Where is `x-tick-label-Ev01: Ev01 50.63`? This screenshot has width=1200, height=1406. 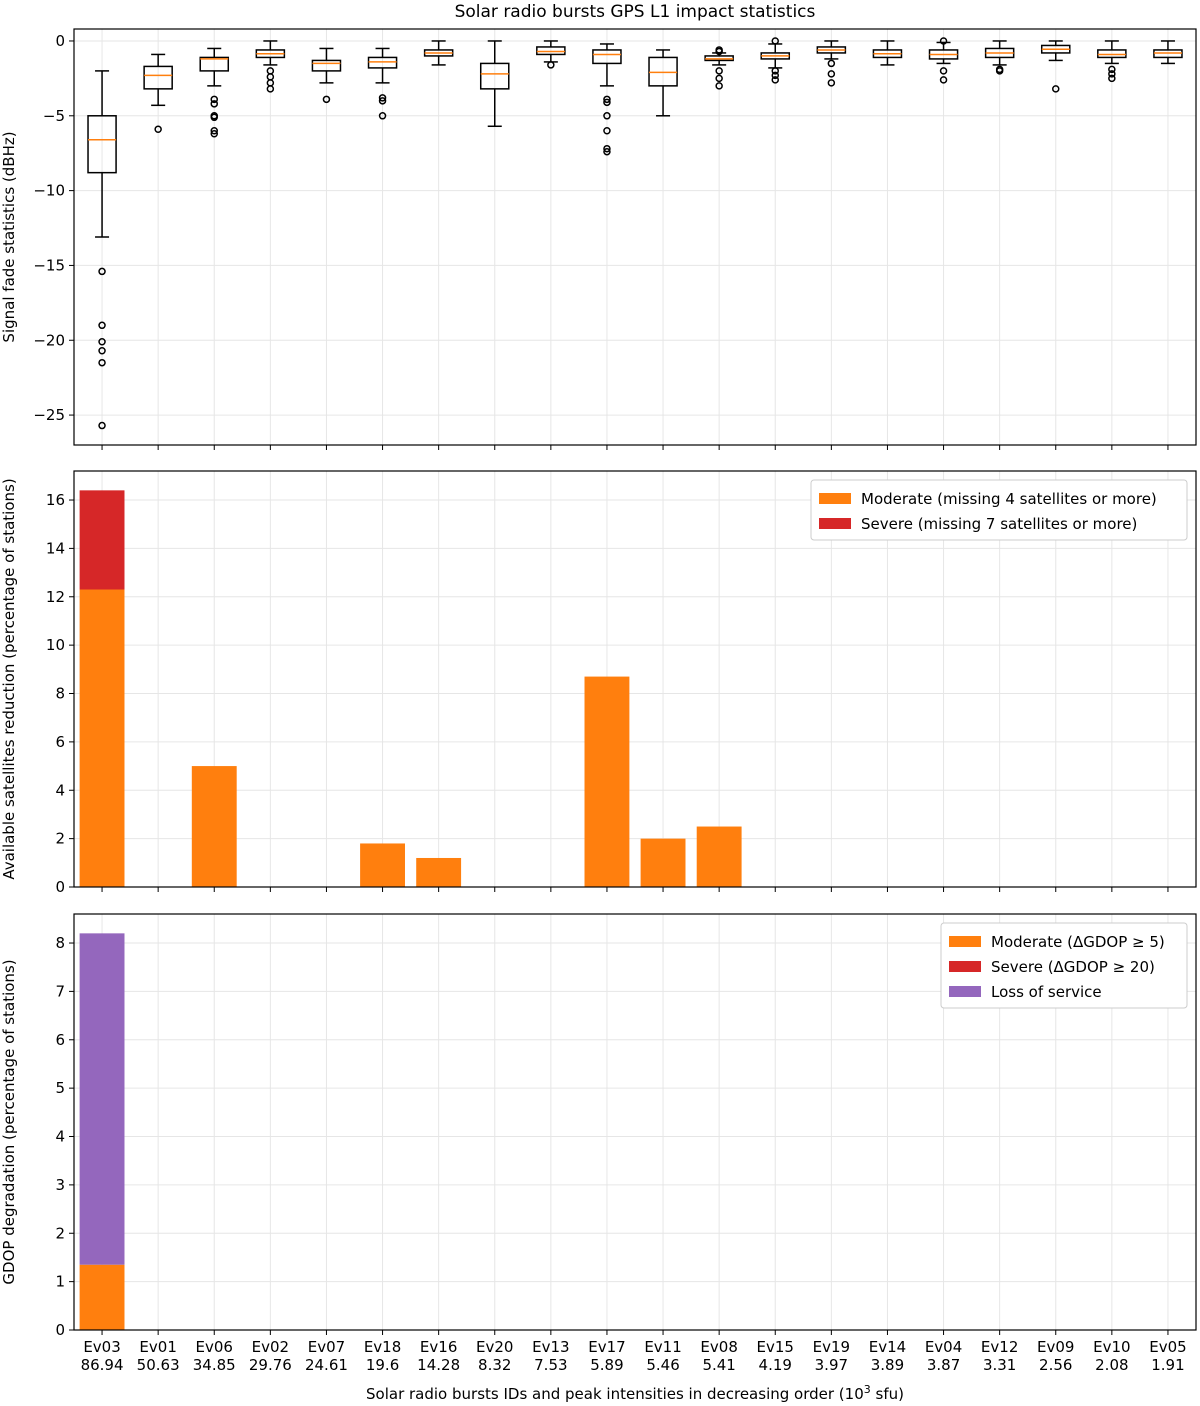
x-tick-label-Ev01: Ev01 50.63 is located at coordinates (158, 1356).